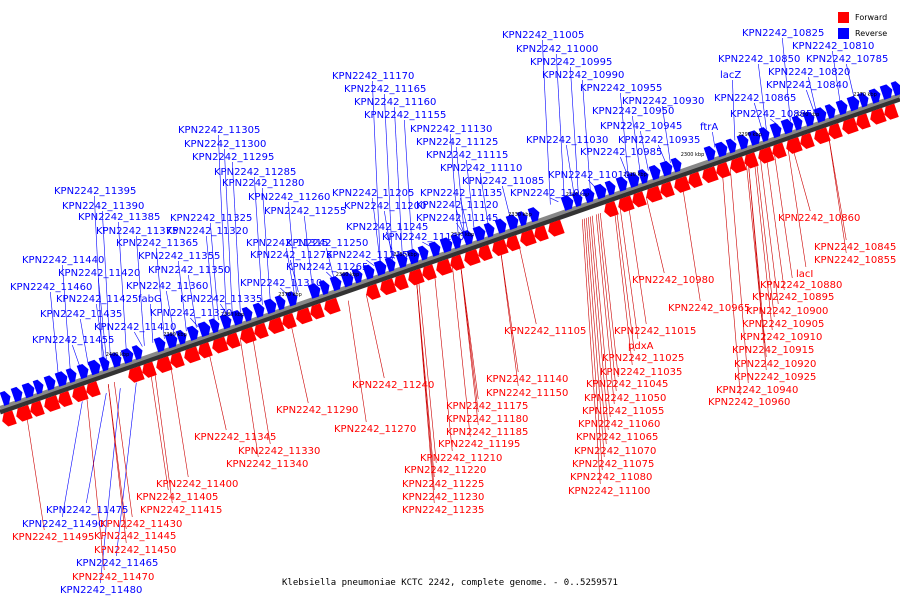 This screenshot has height=604, width=900. What do you see at coordinates (487, 406) in the screenshot?
I see `forward-gene-label: KPN2242_11175` at bounding box center [487, 406].